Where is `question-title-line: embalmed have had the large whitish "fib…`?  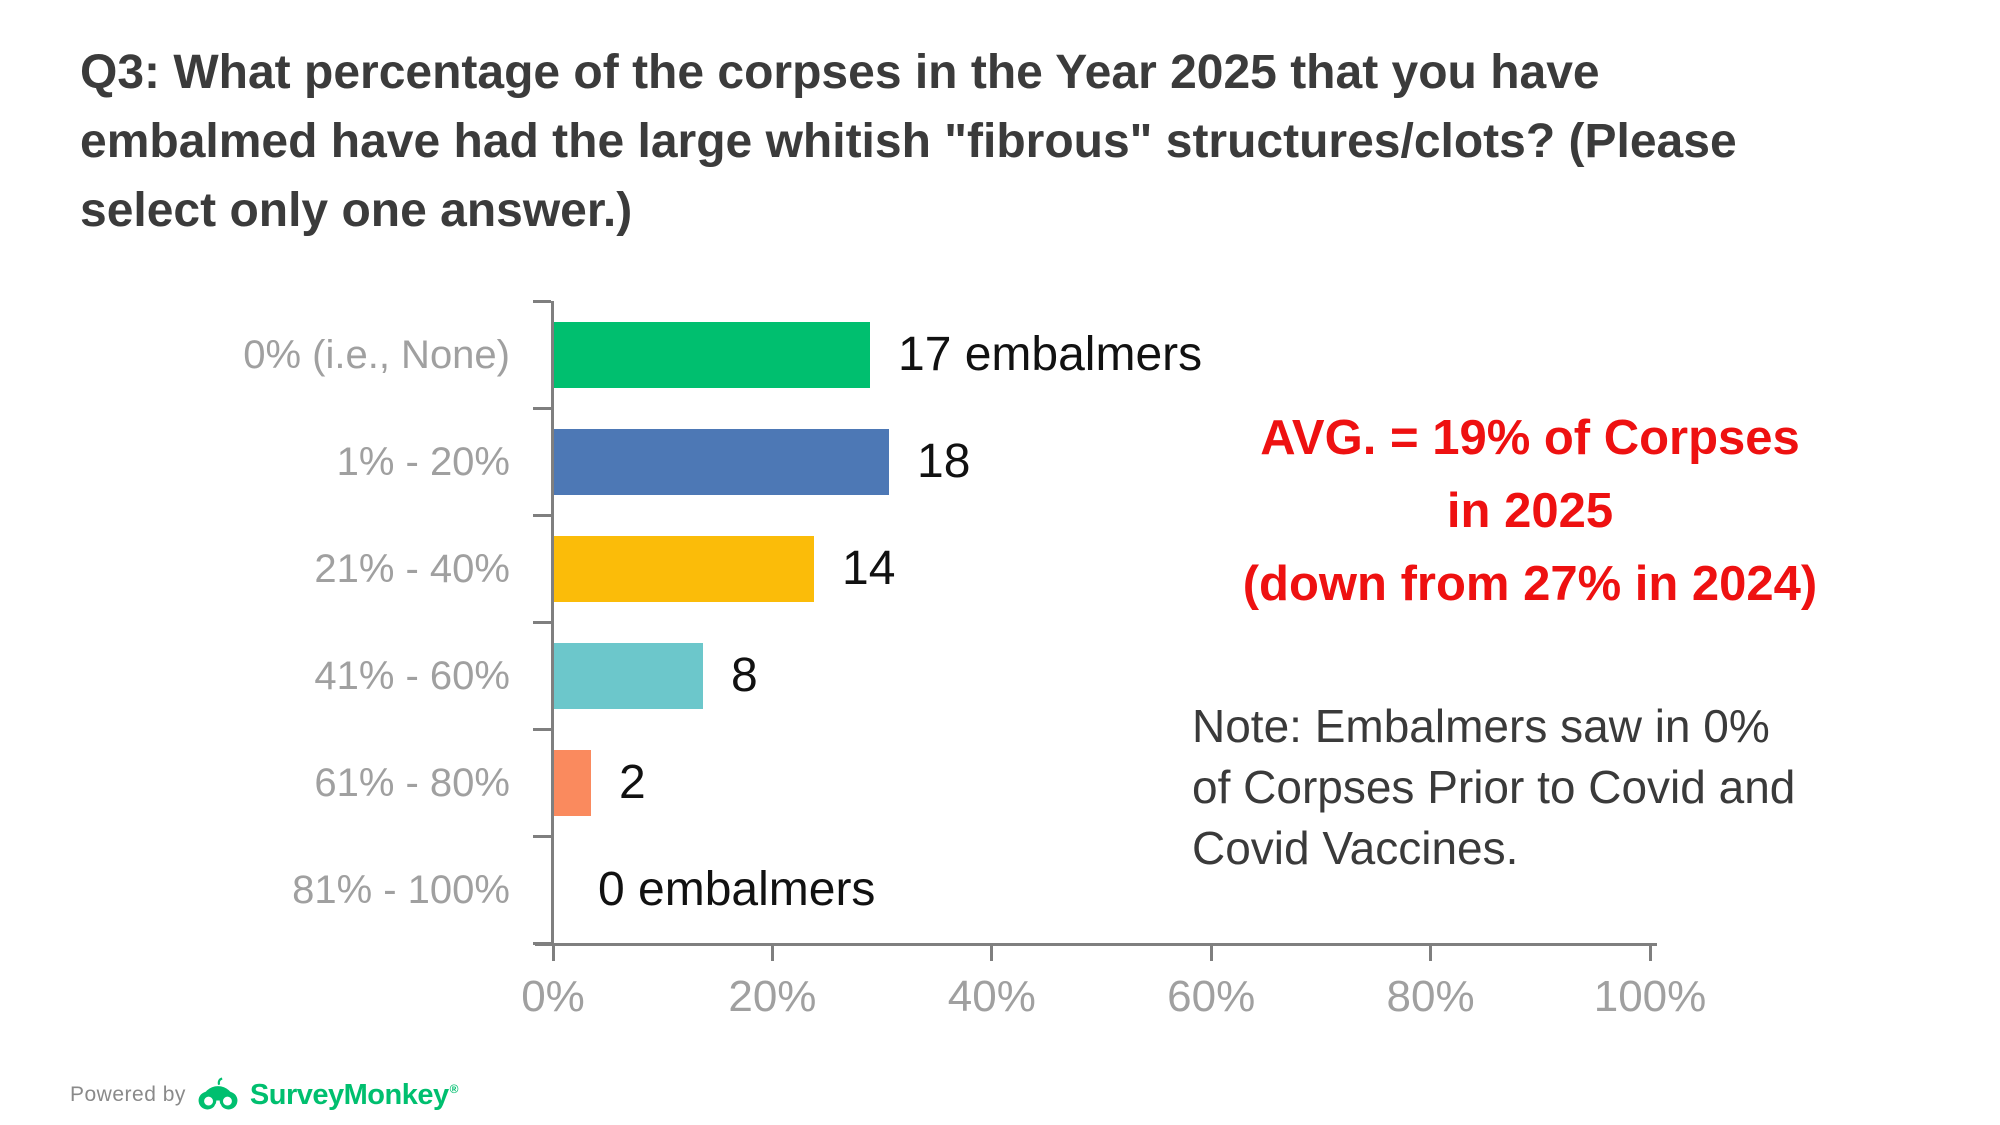
question-title-line: embalmed have had the large whitish "fib… is located at coordinates (908, 141).